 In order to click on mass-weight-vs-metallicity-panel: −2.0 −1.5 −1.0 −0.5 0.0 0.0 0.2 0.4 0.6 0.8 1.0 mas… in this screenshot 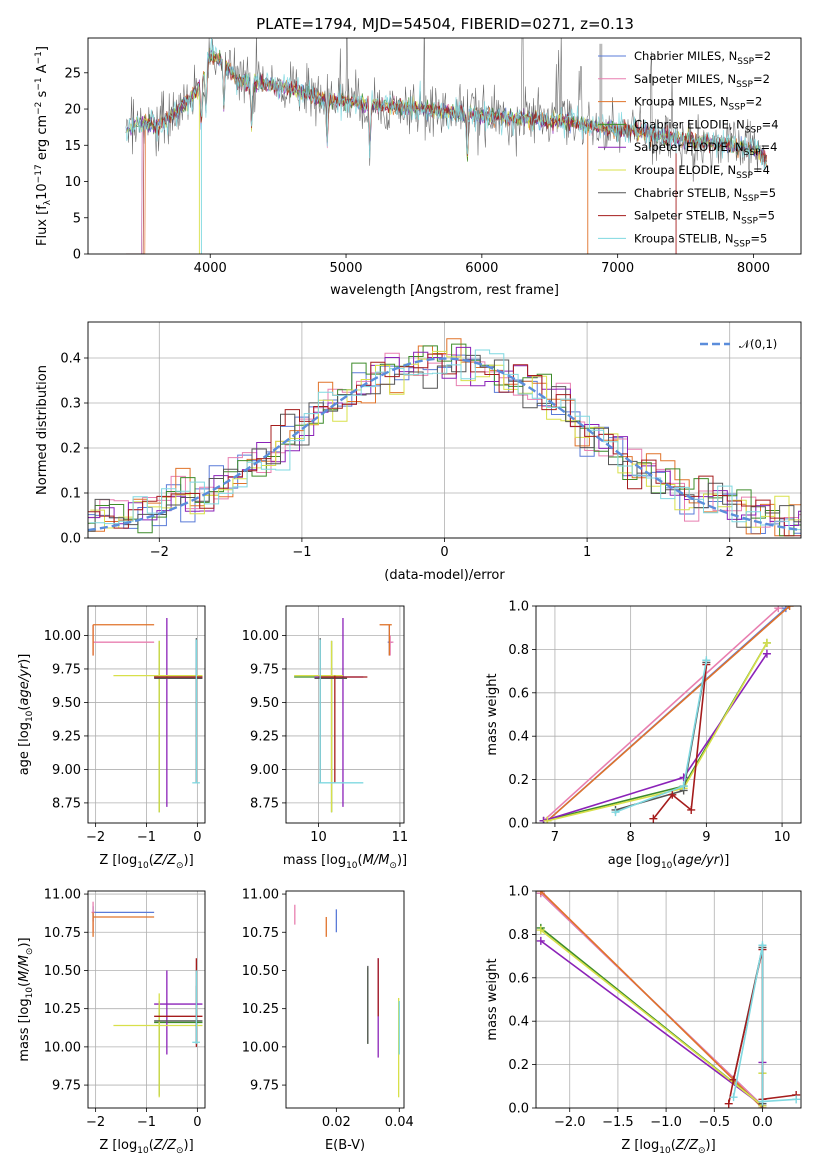, I will do `click(643, 1020)`.